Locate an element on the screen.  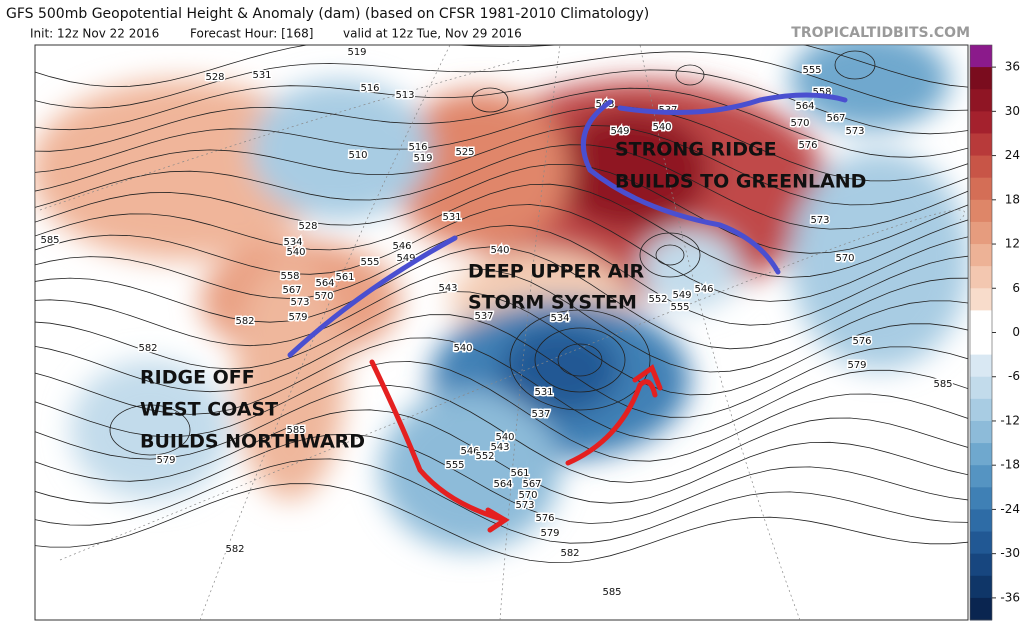
colorbar-tick-label: 6 is located at coordinates (1016, 288).